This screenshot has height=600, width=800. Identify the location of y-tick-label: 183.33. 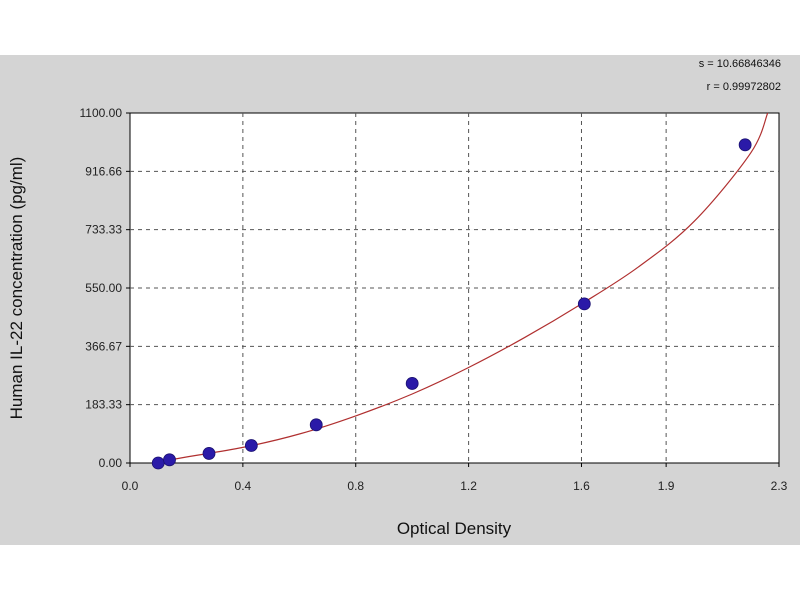
(103, 405).